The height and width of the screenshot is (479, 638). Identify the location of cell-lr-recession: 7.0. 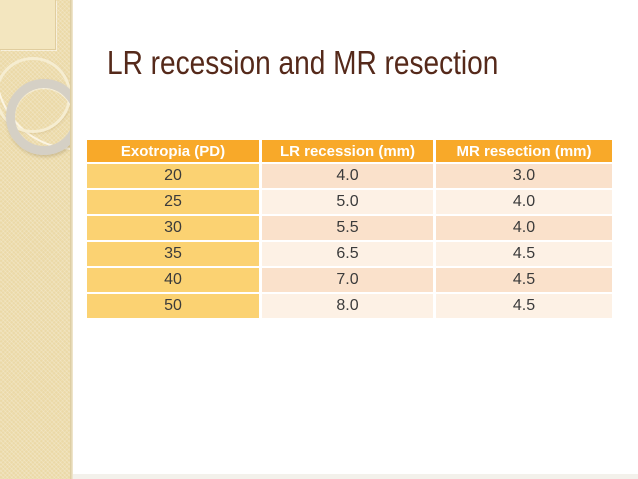
(349, 281).